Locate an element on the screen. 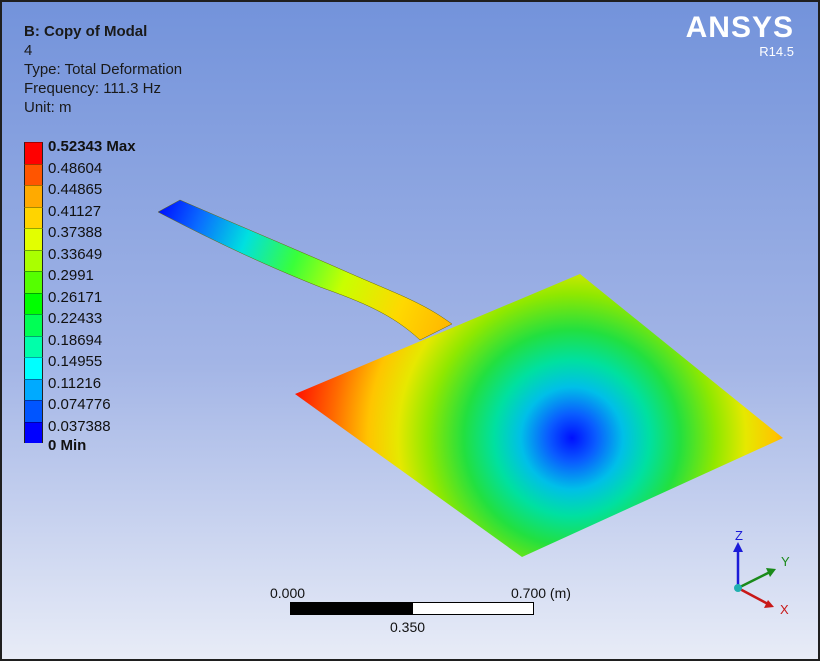 The image size is (820, 661). result-type: Type: Total Deformation is located at coordinates (103, 69).